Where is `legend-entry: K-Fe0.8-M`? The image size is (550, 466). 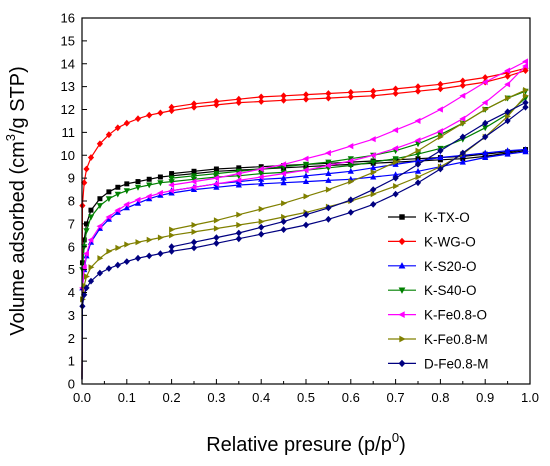 legend-entry: K-Fe0.8-M is located at coordinates (438, 339).